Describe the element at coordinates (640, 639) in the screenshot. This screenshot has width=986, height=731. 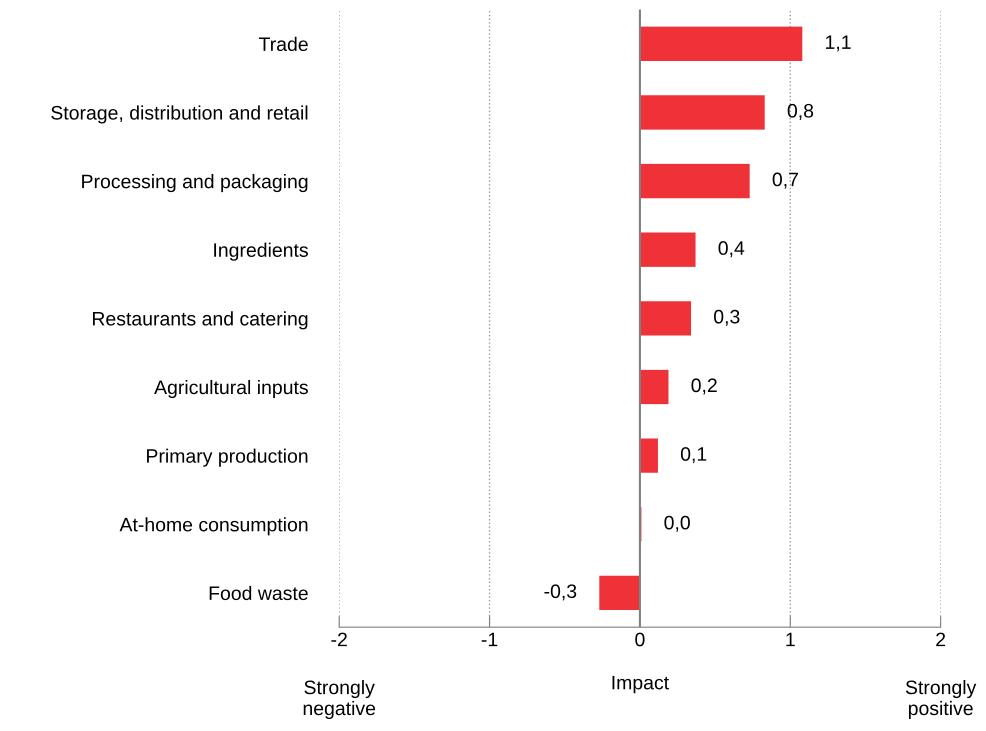
I see `x-tick-label: 0` at that location.